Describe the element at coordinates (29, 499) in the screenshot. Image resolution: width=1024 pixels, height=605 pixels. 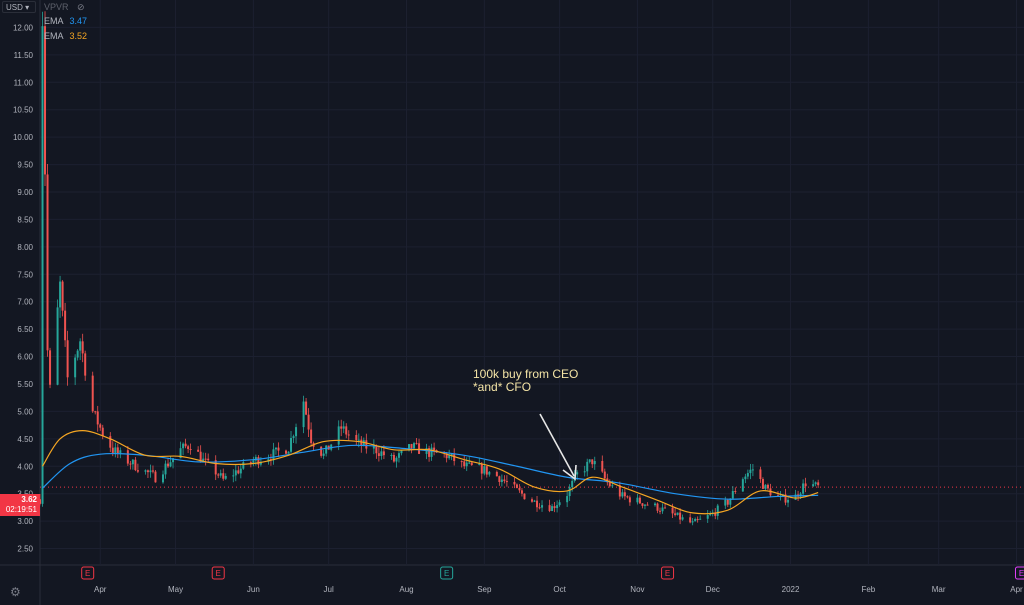
I see `last-price-value: 3.62` at that location.